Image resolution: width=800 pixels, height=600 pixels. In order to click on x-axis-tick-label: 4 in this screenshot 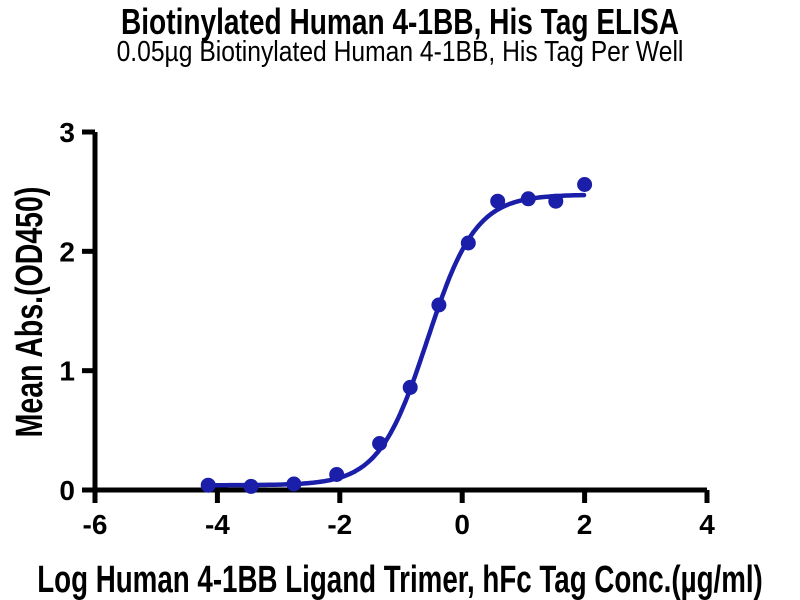, I will do `click(707, 524)`.